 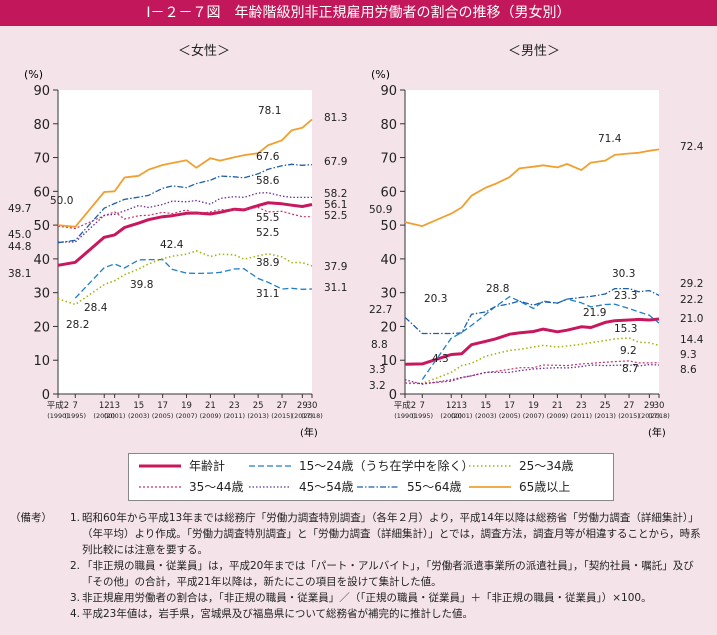 I want to click on x-tick-year-label: (2009), so click(x=558, y=416).